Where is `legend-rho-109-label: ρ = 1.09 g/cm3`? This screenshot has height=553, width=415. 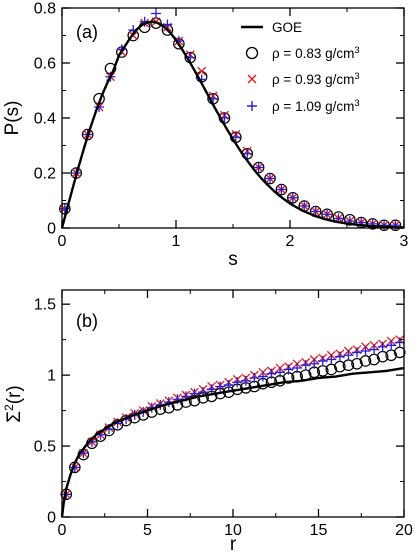 legend-rho-109-label: ρ = 1.09 g/cm3 is located at coordinates (316, 106).